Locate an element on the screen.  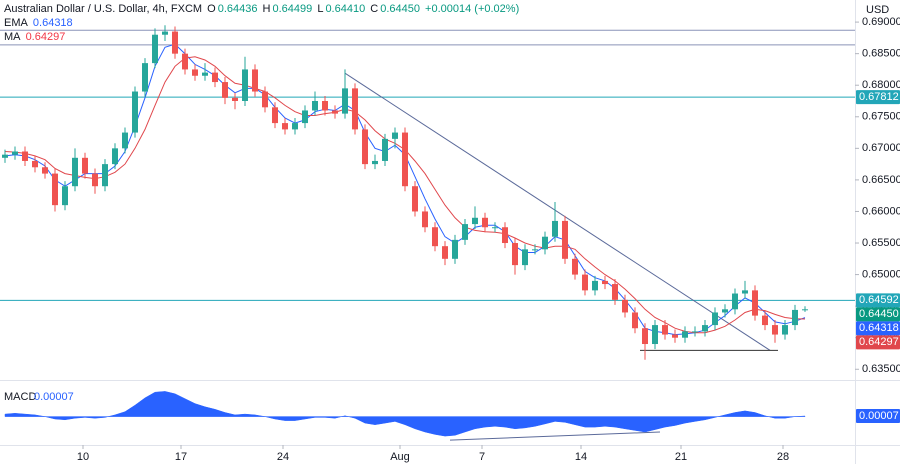
x-tick-label: 28 is located at coordinates (783, 457).